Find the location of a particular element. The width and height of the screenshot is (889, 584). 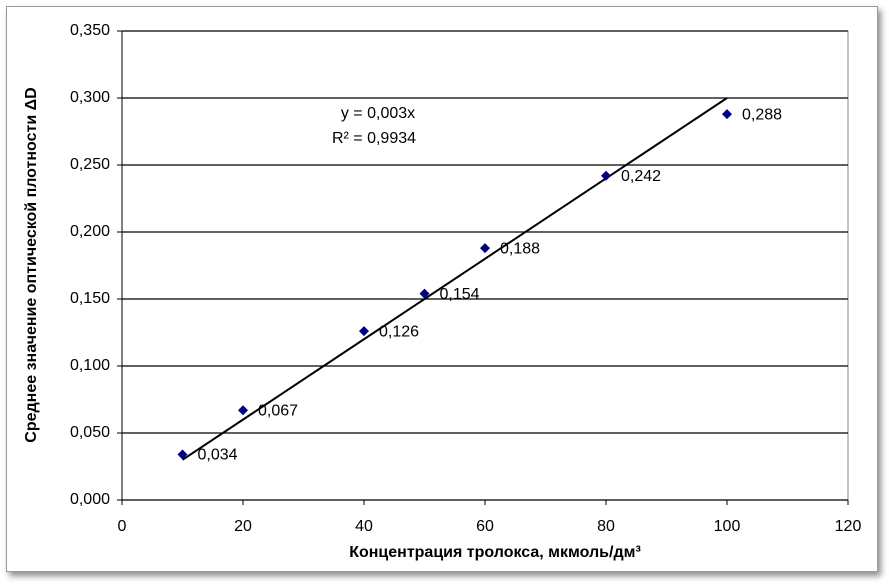

y-tick-label: 0,250 is located at coordinates (90, 164).